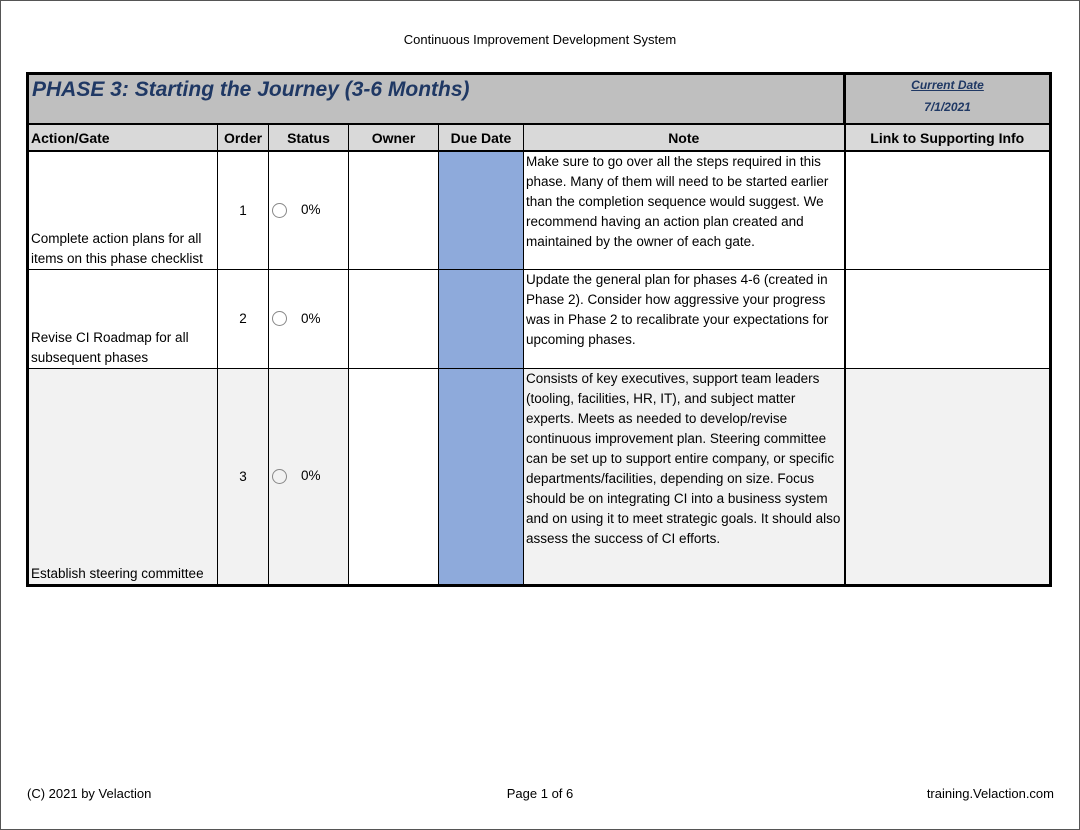 The width and height of the screenshot is (1080, 830). I want to click on col-owner: Owner, so click(393, 137).